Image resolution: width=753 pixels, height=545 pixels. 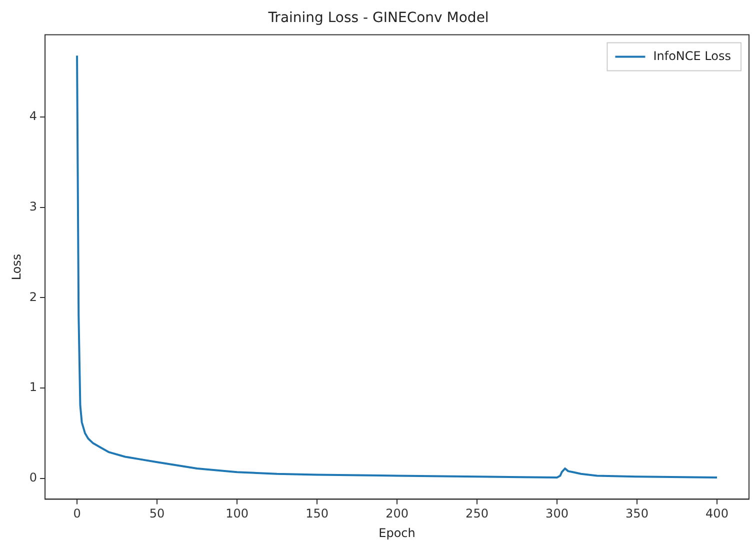 What do you see at coordinates (33, 387) in the screenshot?
I see `y-tick-label: 1` at bounding box center [33, 387].